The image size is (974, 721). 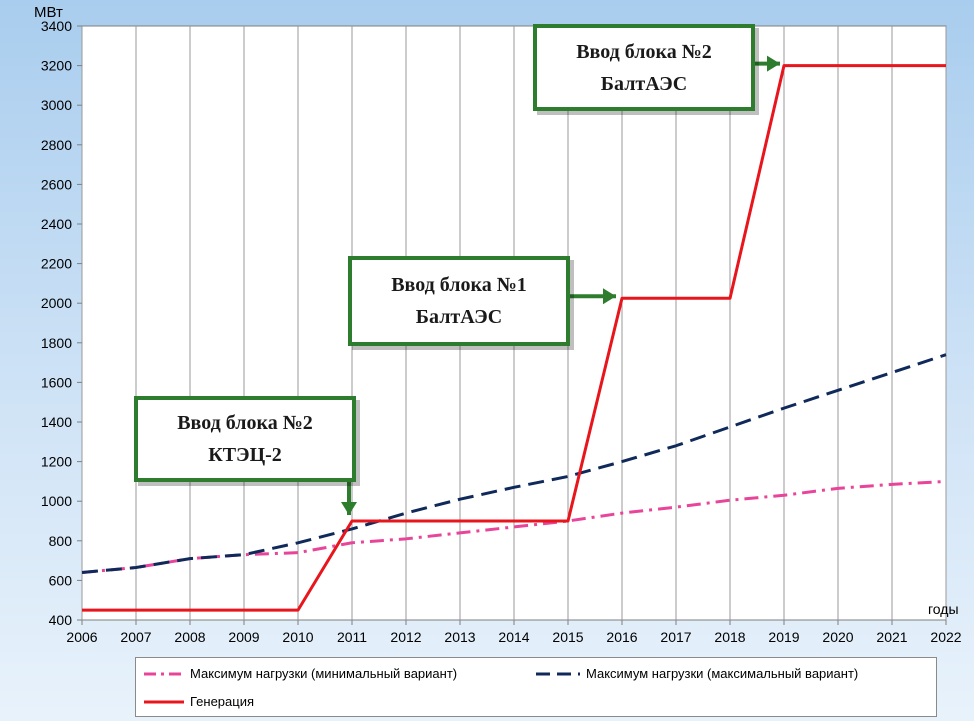 I want to click on annotation-baltaes-2: Ввод блока №2 БалтАЭС, so click(x=644, y=67).